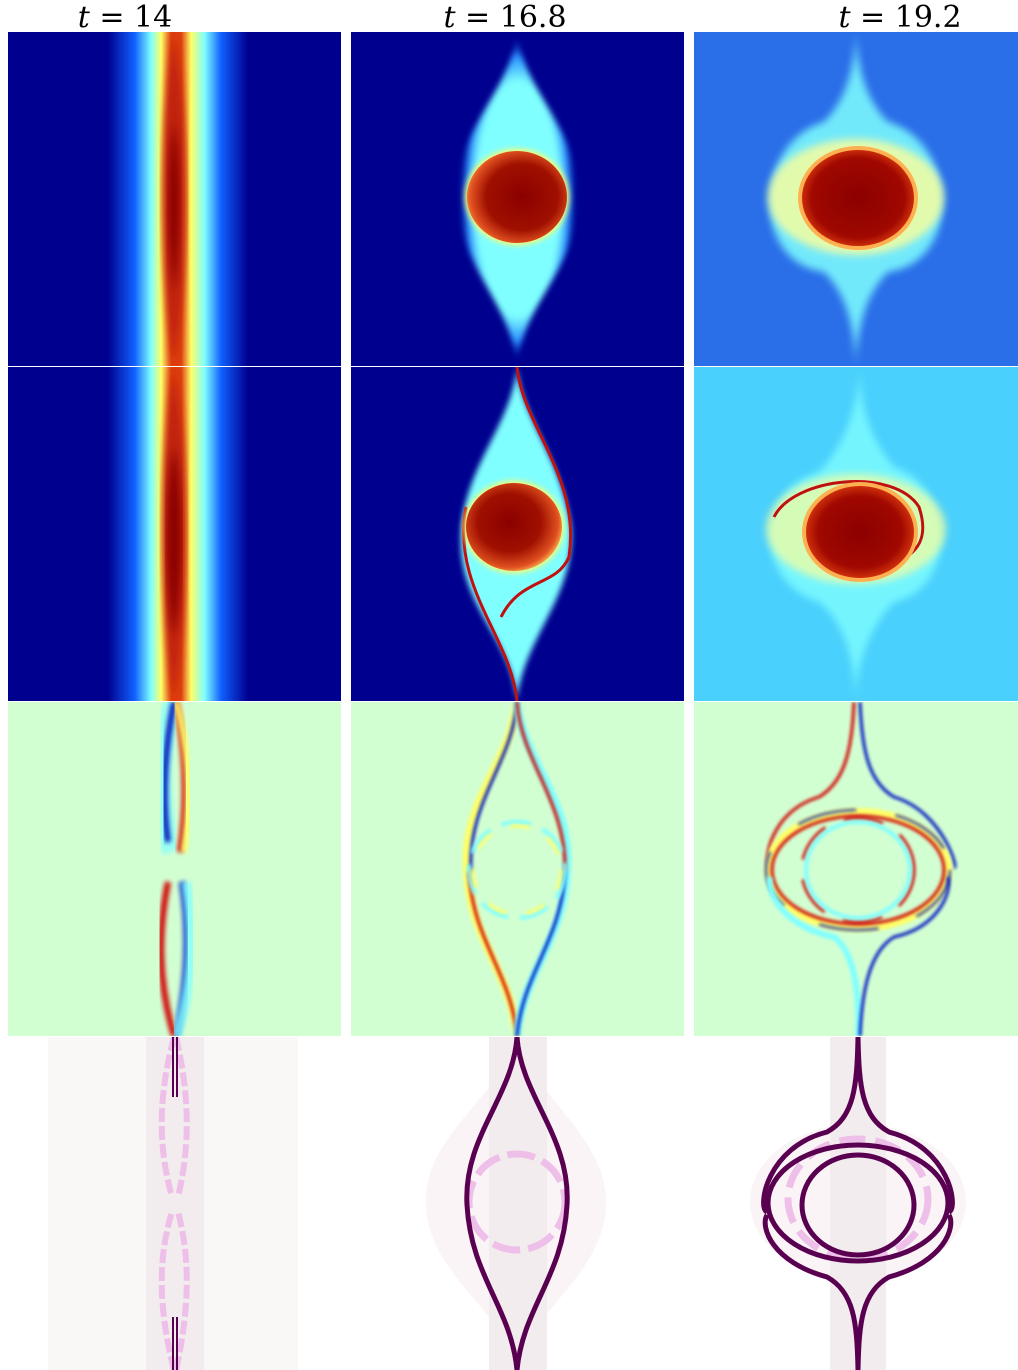  Describe the element at coordinates (517, 534) in the screenshot. I see `panel-row2-col2` at that location.